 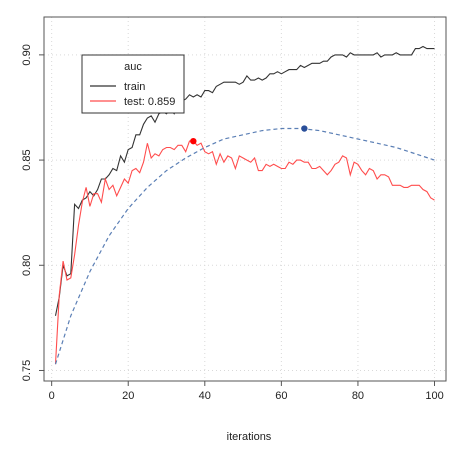 I want to click on legend-title: auc, so click(x=133, y=67).